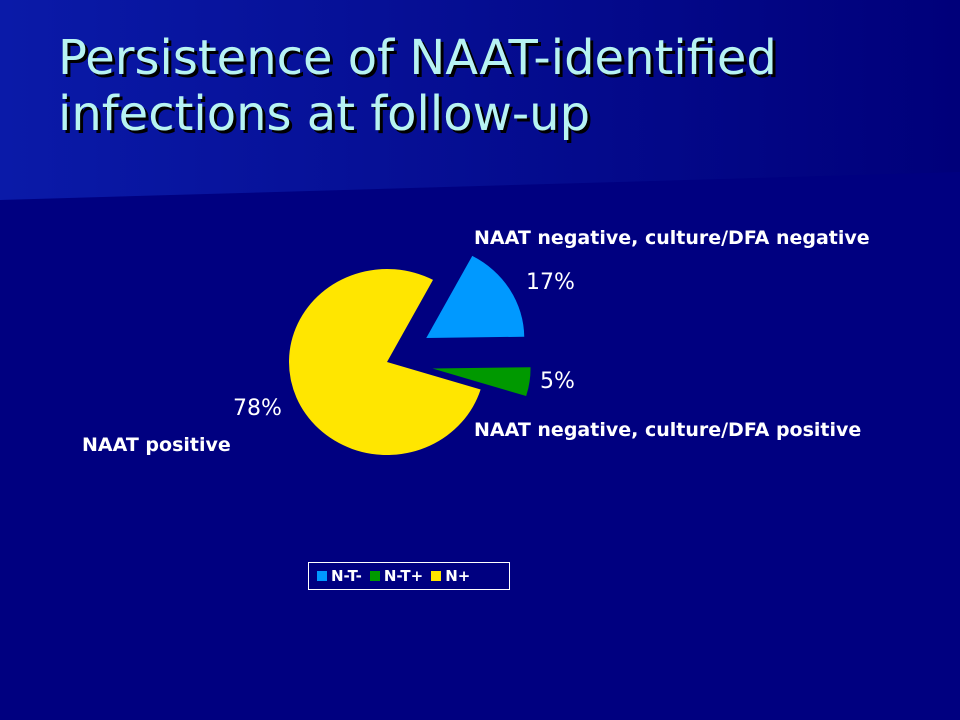  Describe the element at coordinates (374, 576) in the screenshot. I see `legend-swatch-n-t-plus` at that location.